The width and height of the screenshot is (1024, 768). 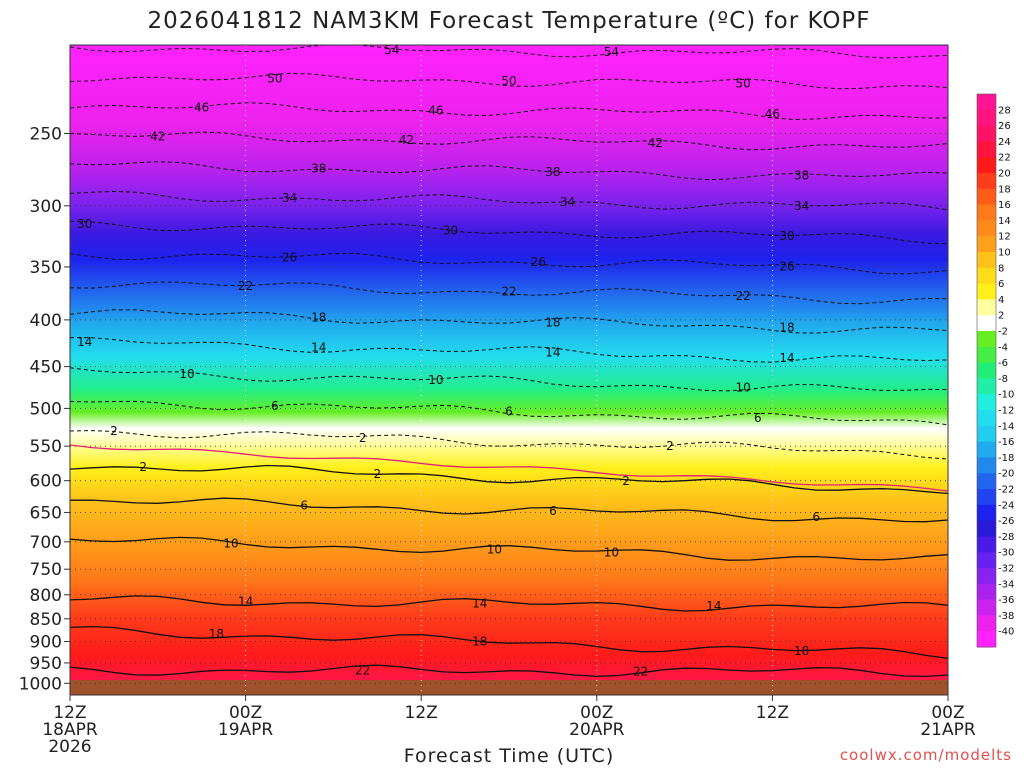 I want to click on colorbar-label: -22, so click(x=1006, y=490).